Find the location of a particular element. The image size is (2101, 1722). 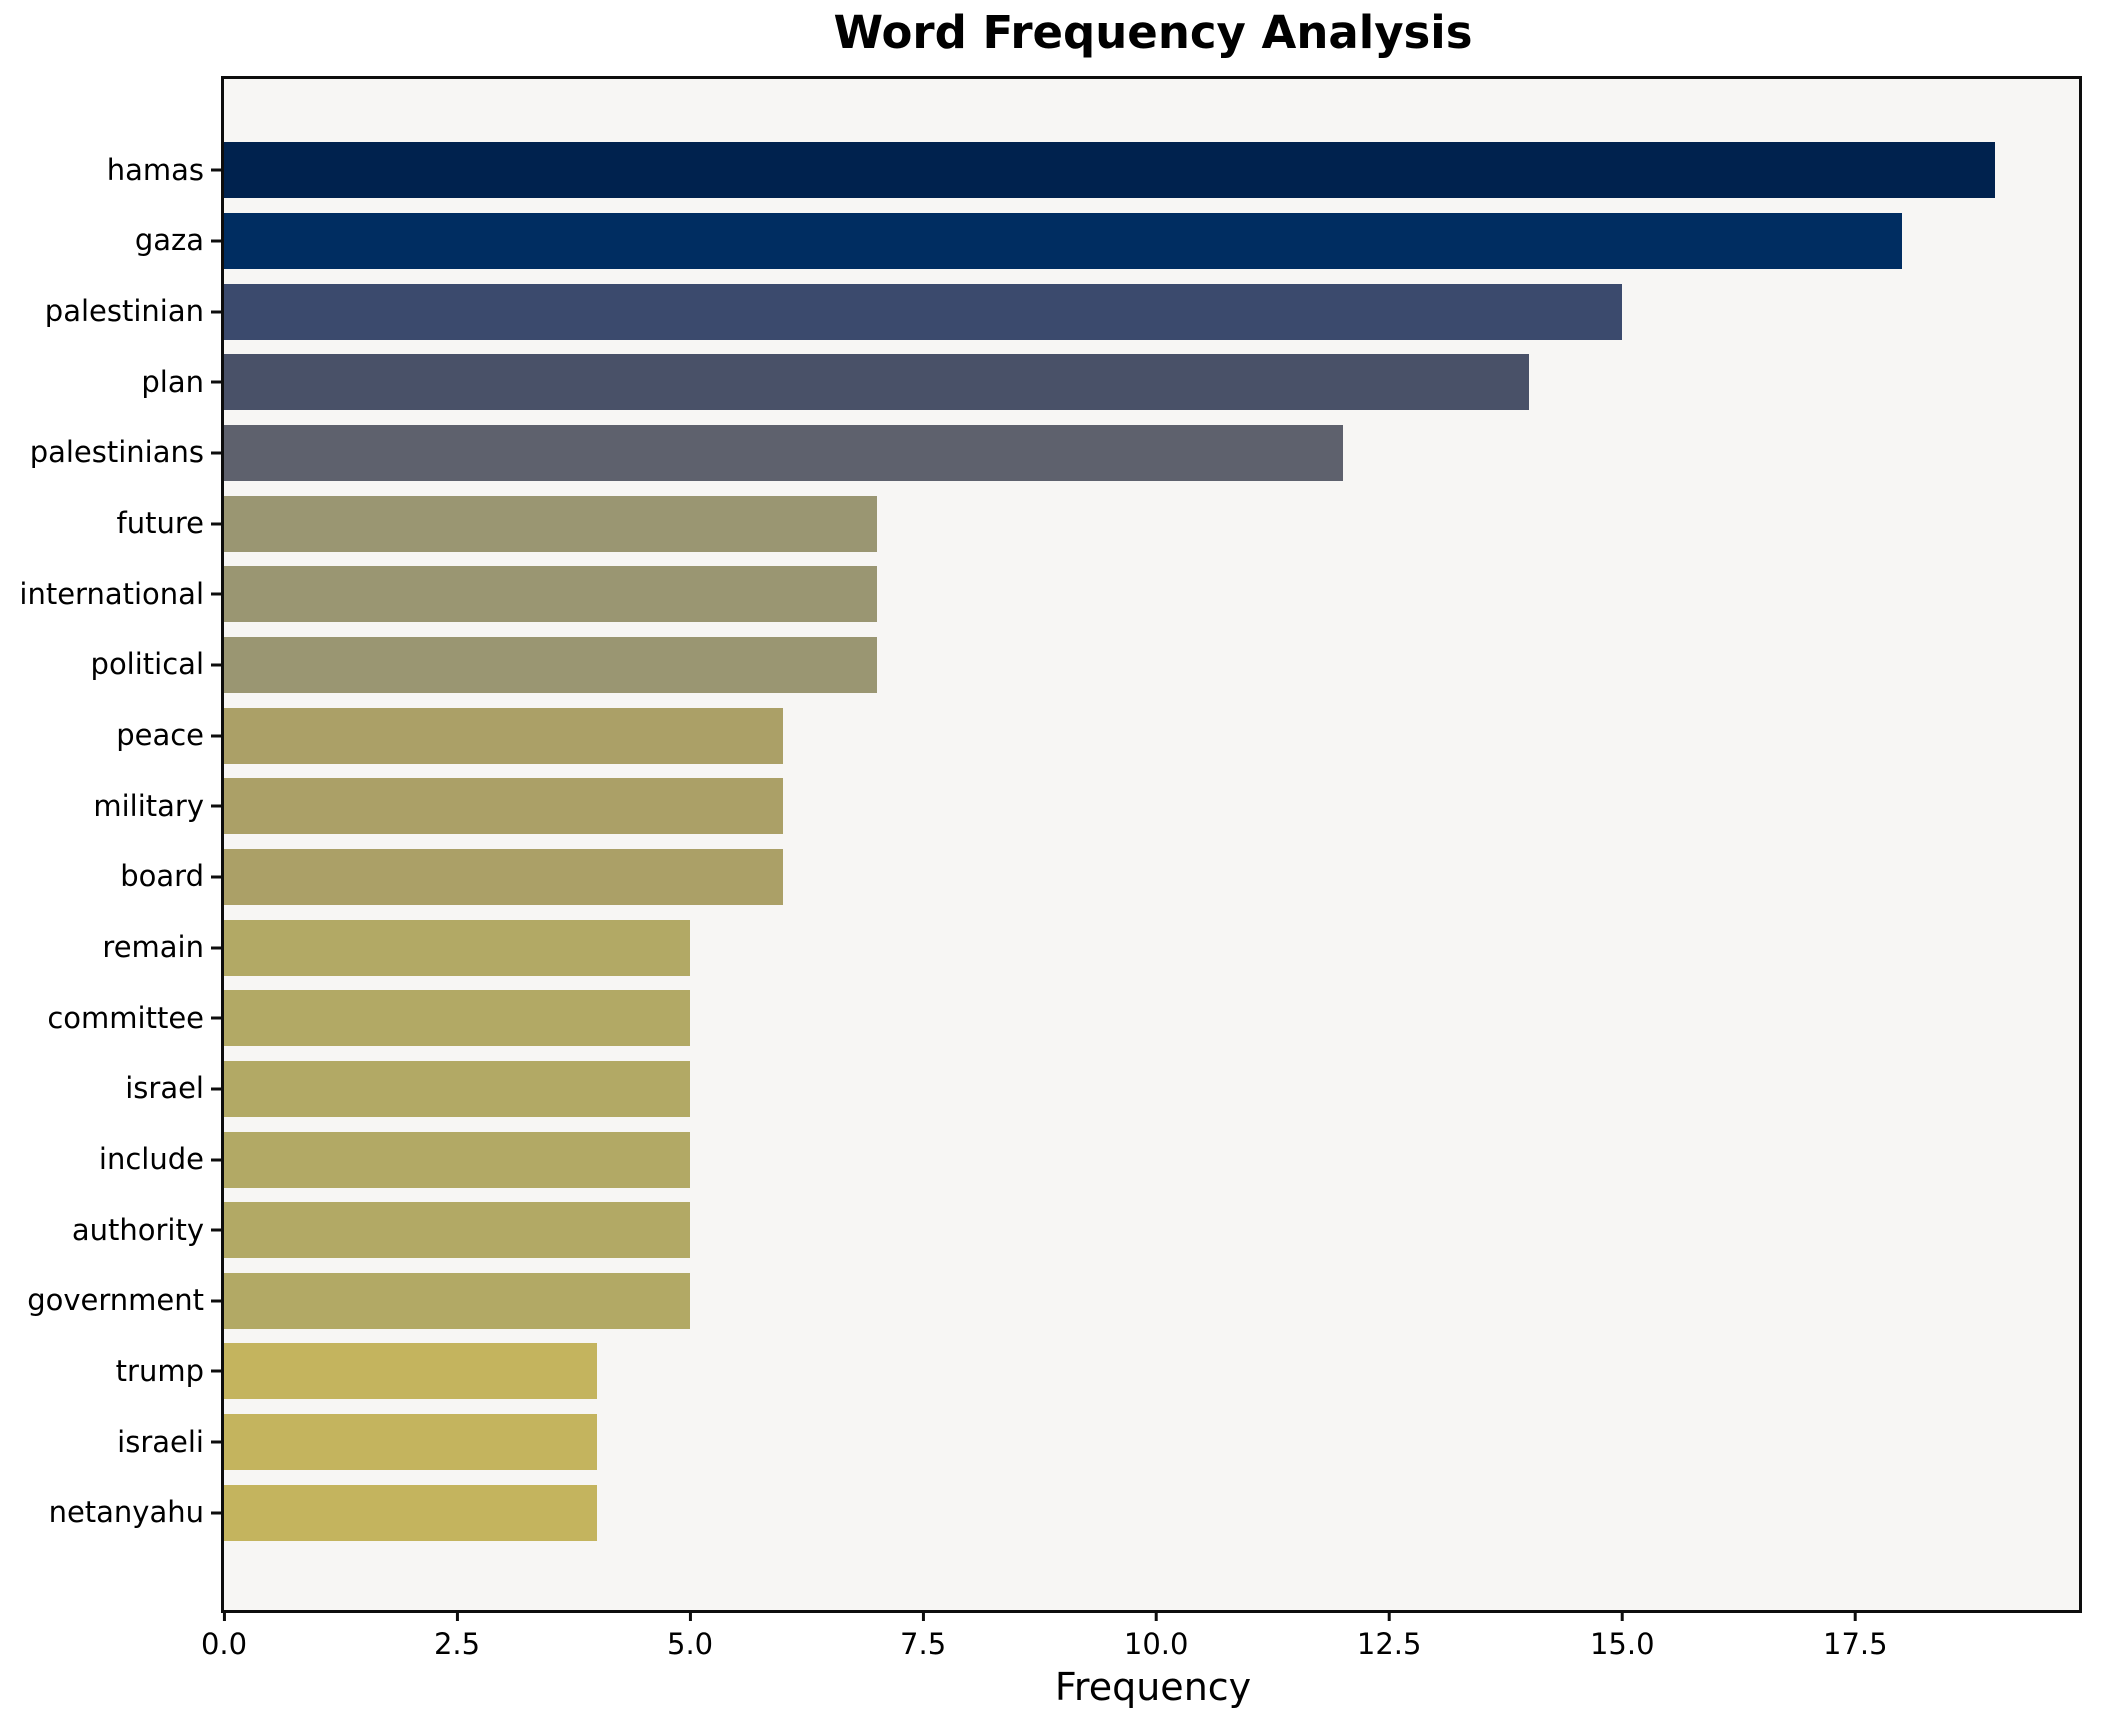

bar-row: future is located at coordinates (1098, 523).